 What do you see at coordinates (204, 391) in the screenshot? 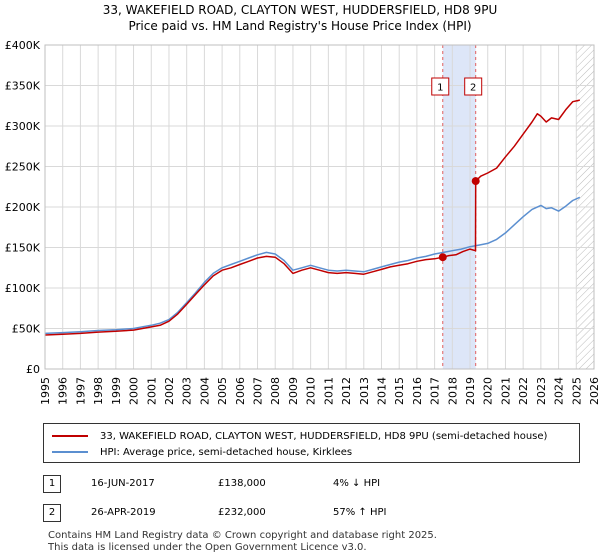
I see `x-tick-label: 2004` at bounding box center [204, 391].